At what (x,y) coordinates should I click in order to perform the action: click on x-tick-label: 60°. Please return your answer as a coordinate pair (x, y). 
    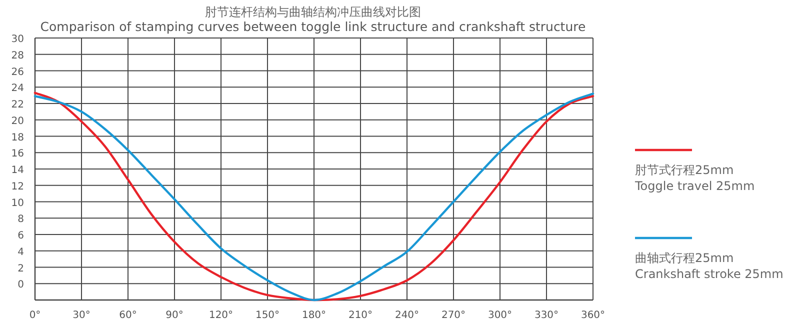
    Looking at the image, I should click on (128, 315).